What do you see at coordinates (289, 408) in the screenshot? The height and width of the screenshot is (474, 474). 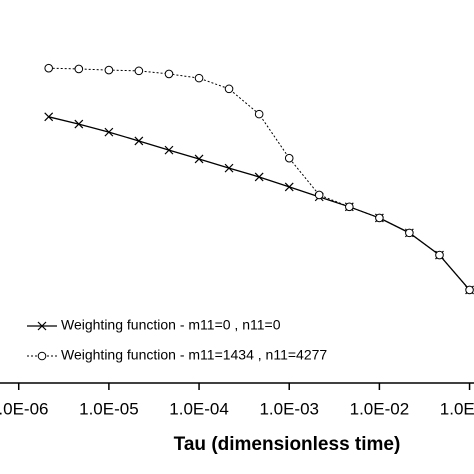 I see `x-tick-label: 1.0E-03` at bounding box center [289, 408].